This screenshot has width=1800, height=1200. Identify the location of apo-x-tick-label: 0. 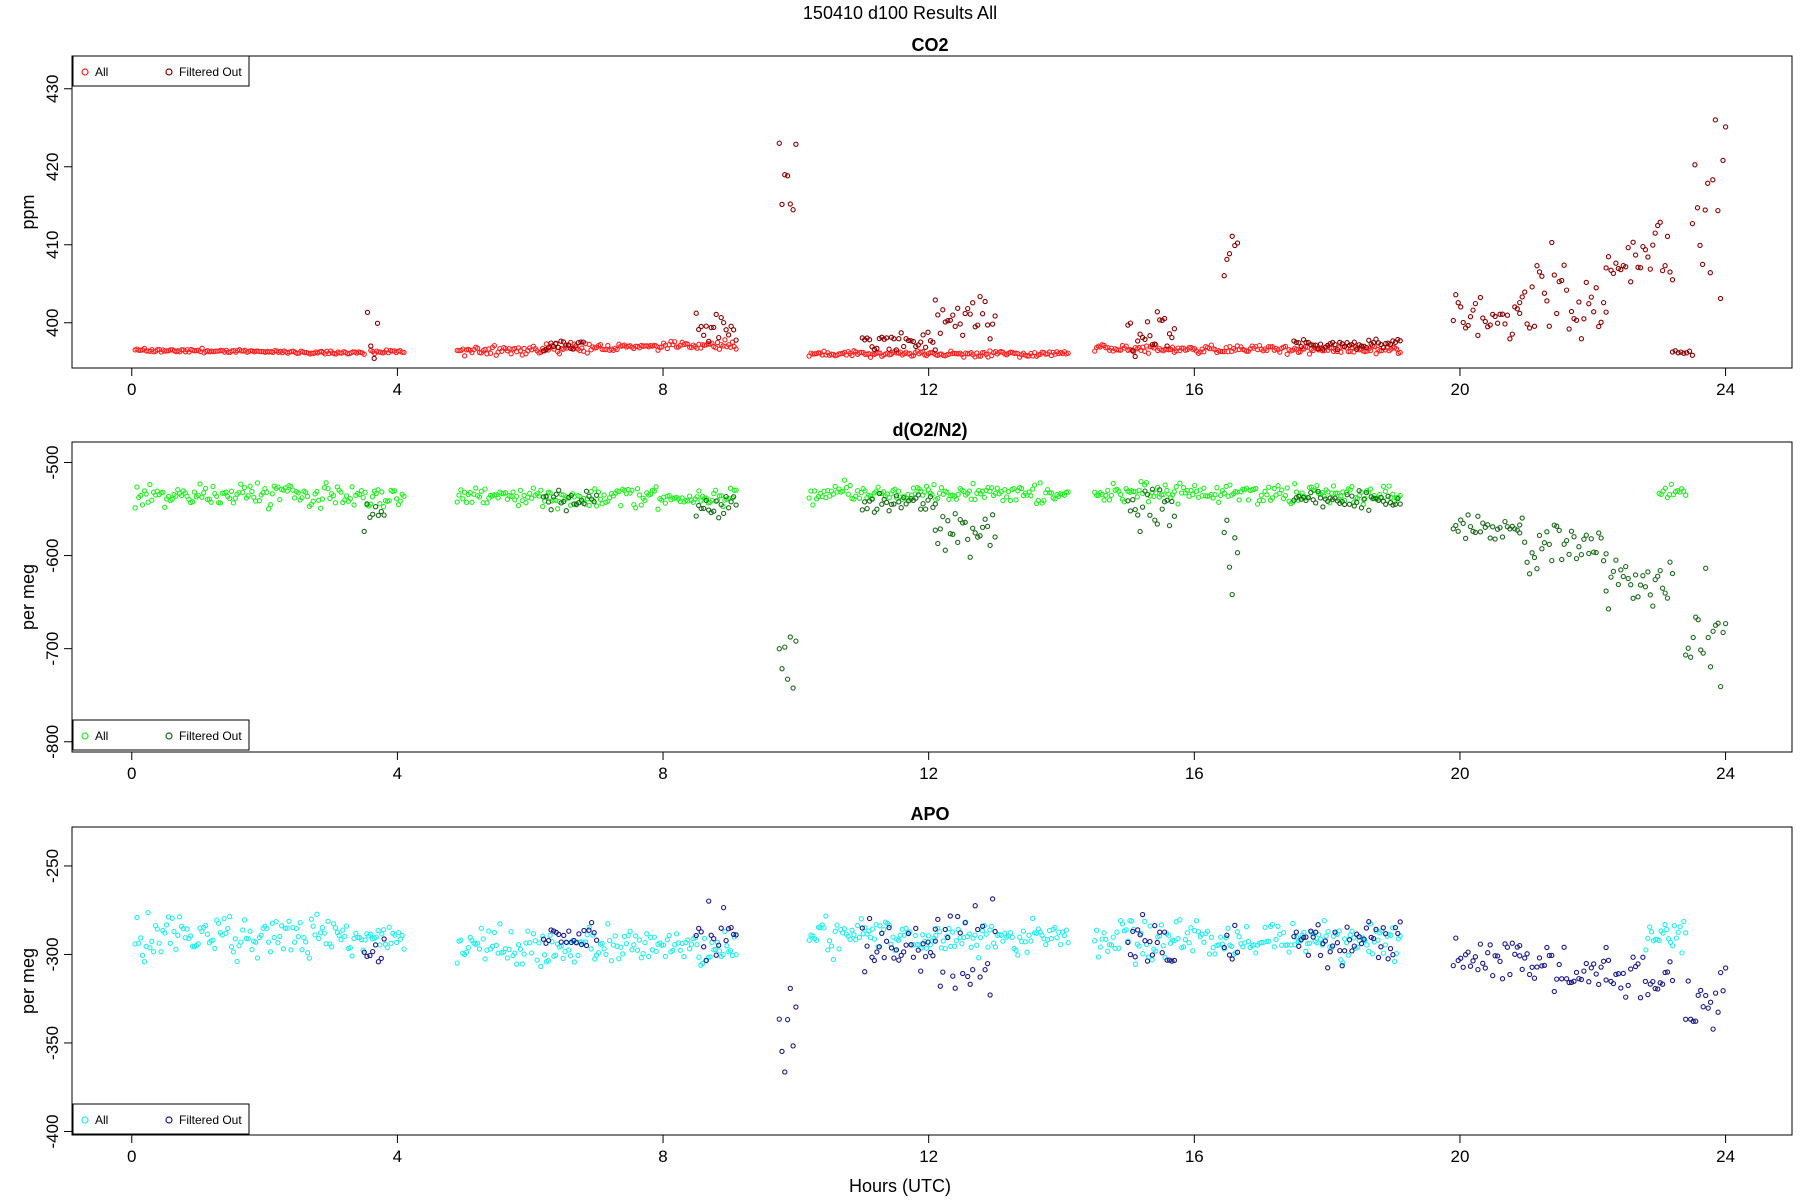
(131, 1156).